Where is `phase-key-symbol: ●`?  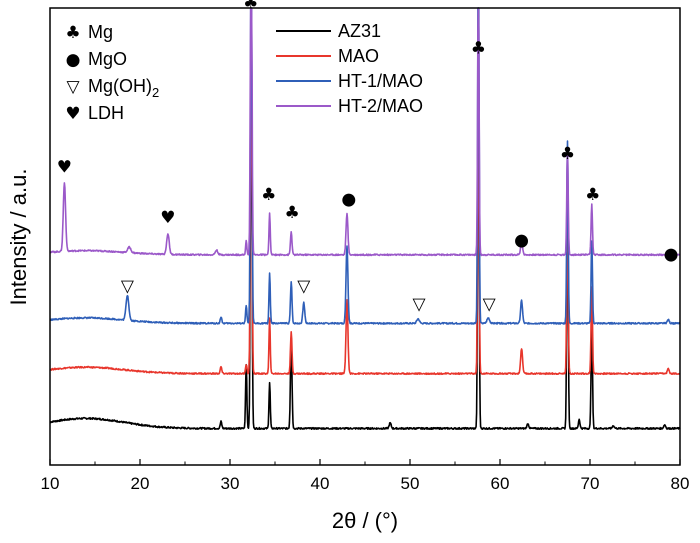 phase-key-symbol: ● is located at coordinates (73, 60).